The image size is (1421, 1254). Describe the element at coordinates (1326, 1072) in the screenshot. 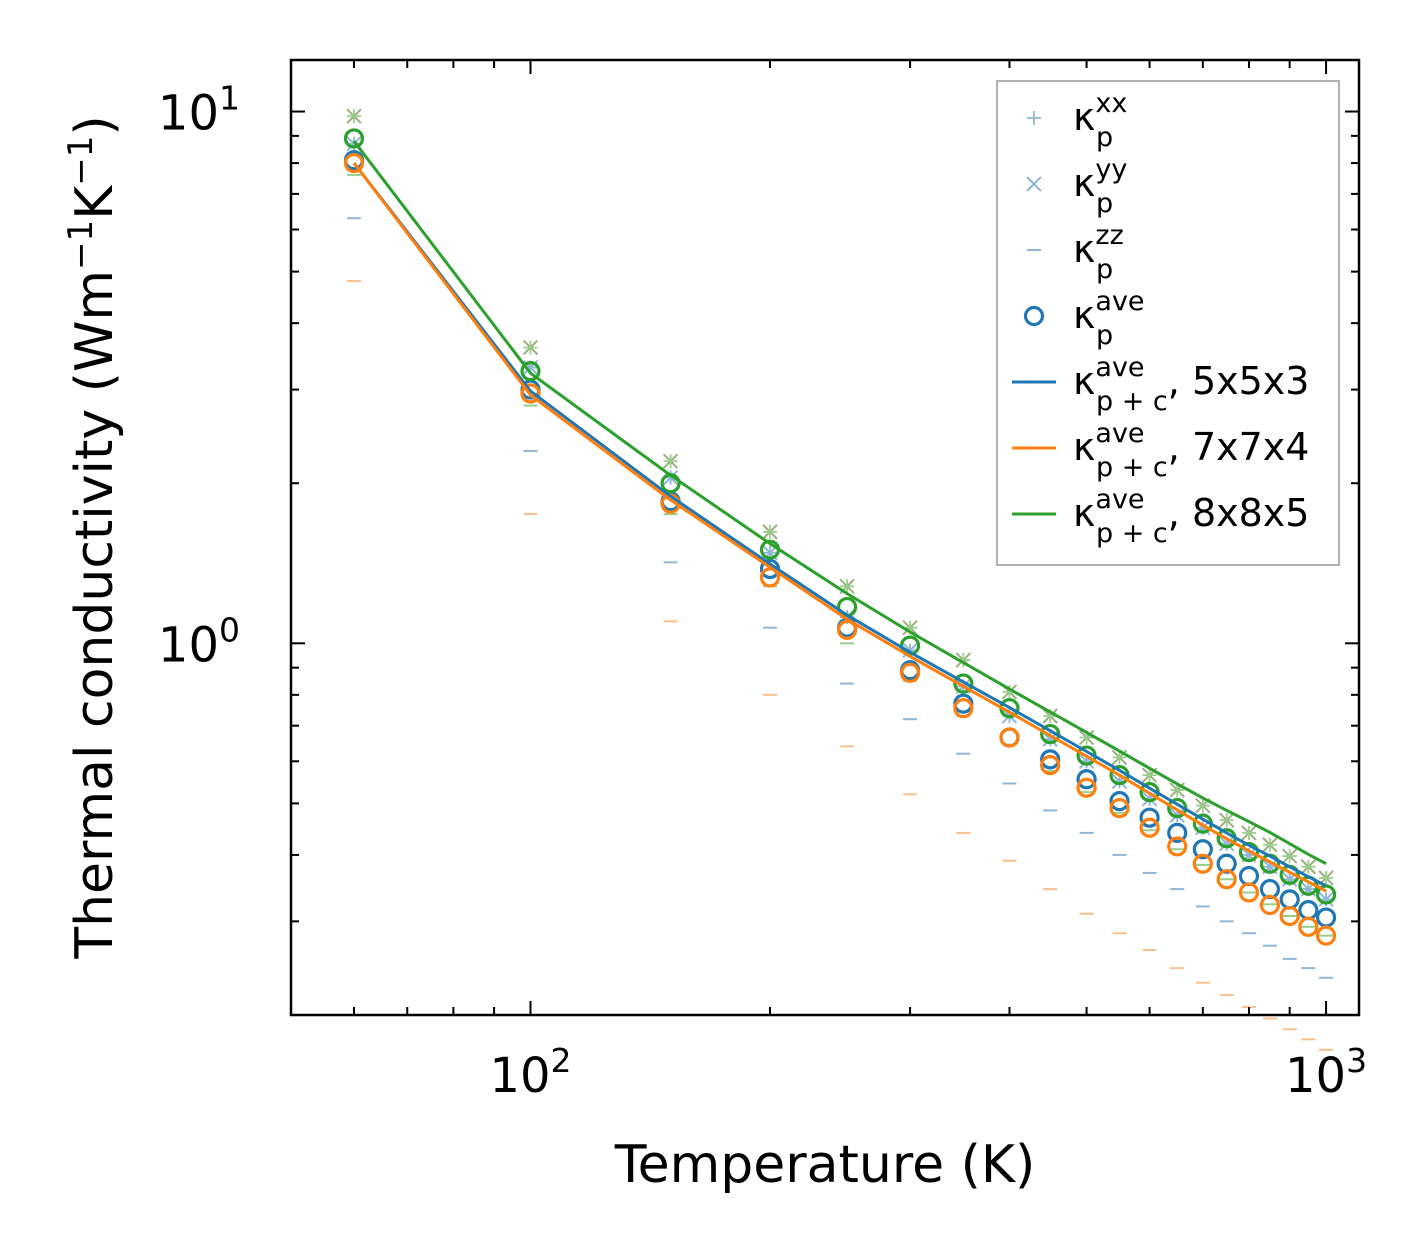

I see `x-tick-label: 10³` at that location.